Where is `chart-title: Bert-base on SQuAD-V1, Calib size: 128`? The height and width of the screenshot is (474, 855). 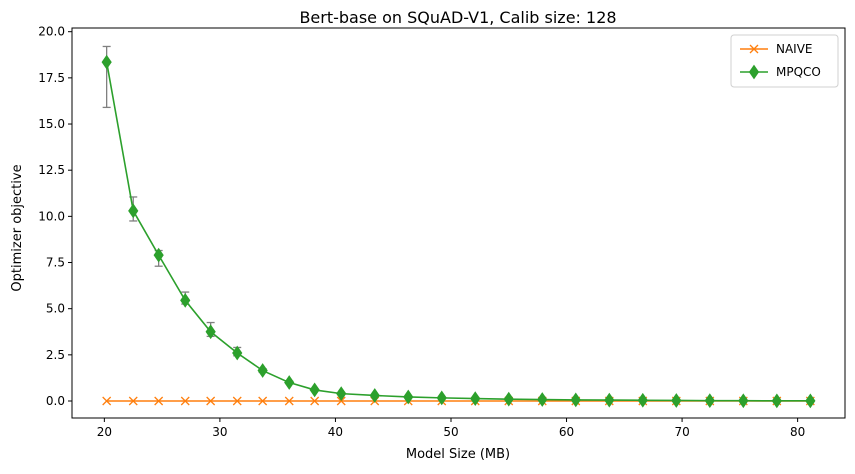
chart-title: Bert-base on SQuAD-V1, Calib size: 128 is located at coordinates (457, 17).